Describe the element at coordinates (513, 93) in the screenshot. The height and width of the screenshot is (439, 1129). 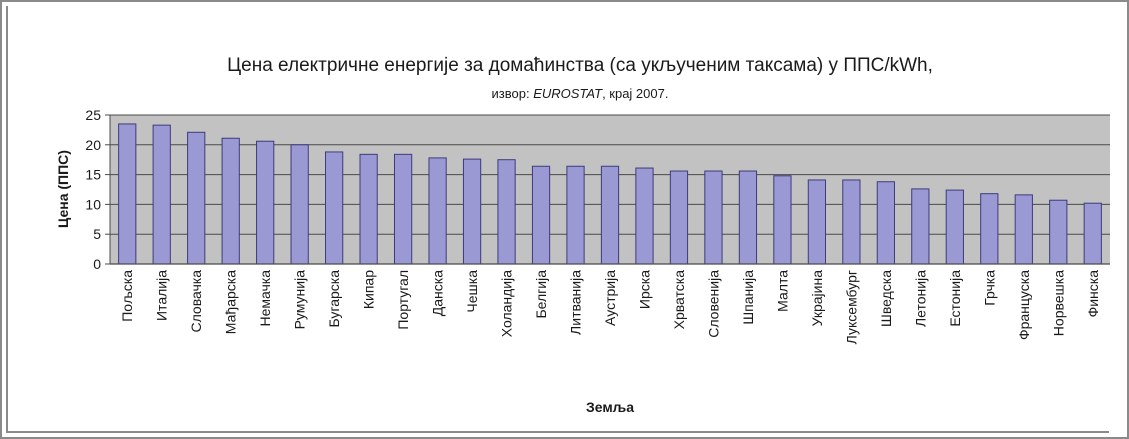
I see `subtitle-prefix: извор:` at that location.